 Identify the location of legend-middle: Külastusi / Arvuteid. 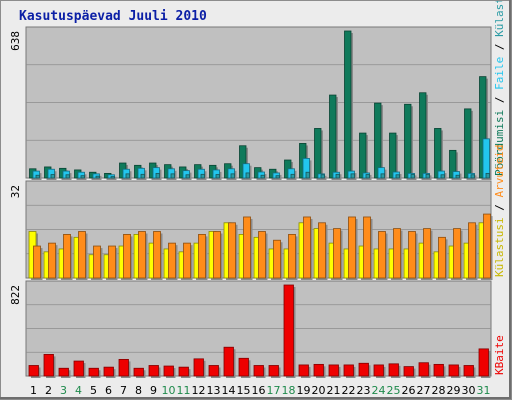
(499, 211).